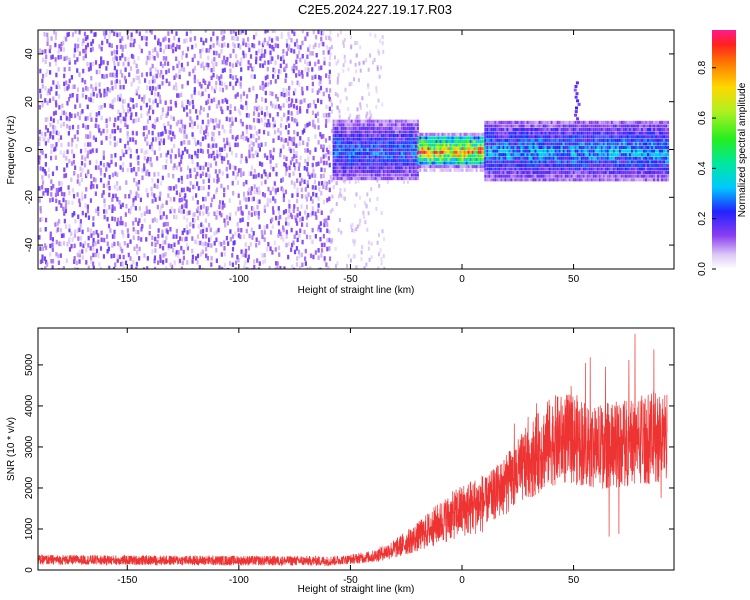 The image size is (750, 600). I want to click on snr-x-tick-label: -100, so click(239, 580).